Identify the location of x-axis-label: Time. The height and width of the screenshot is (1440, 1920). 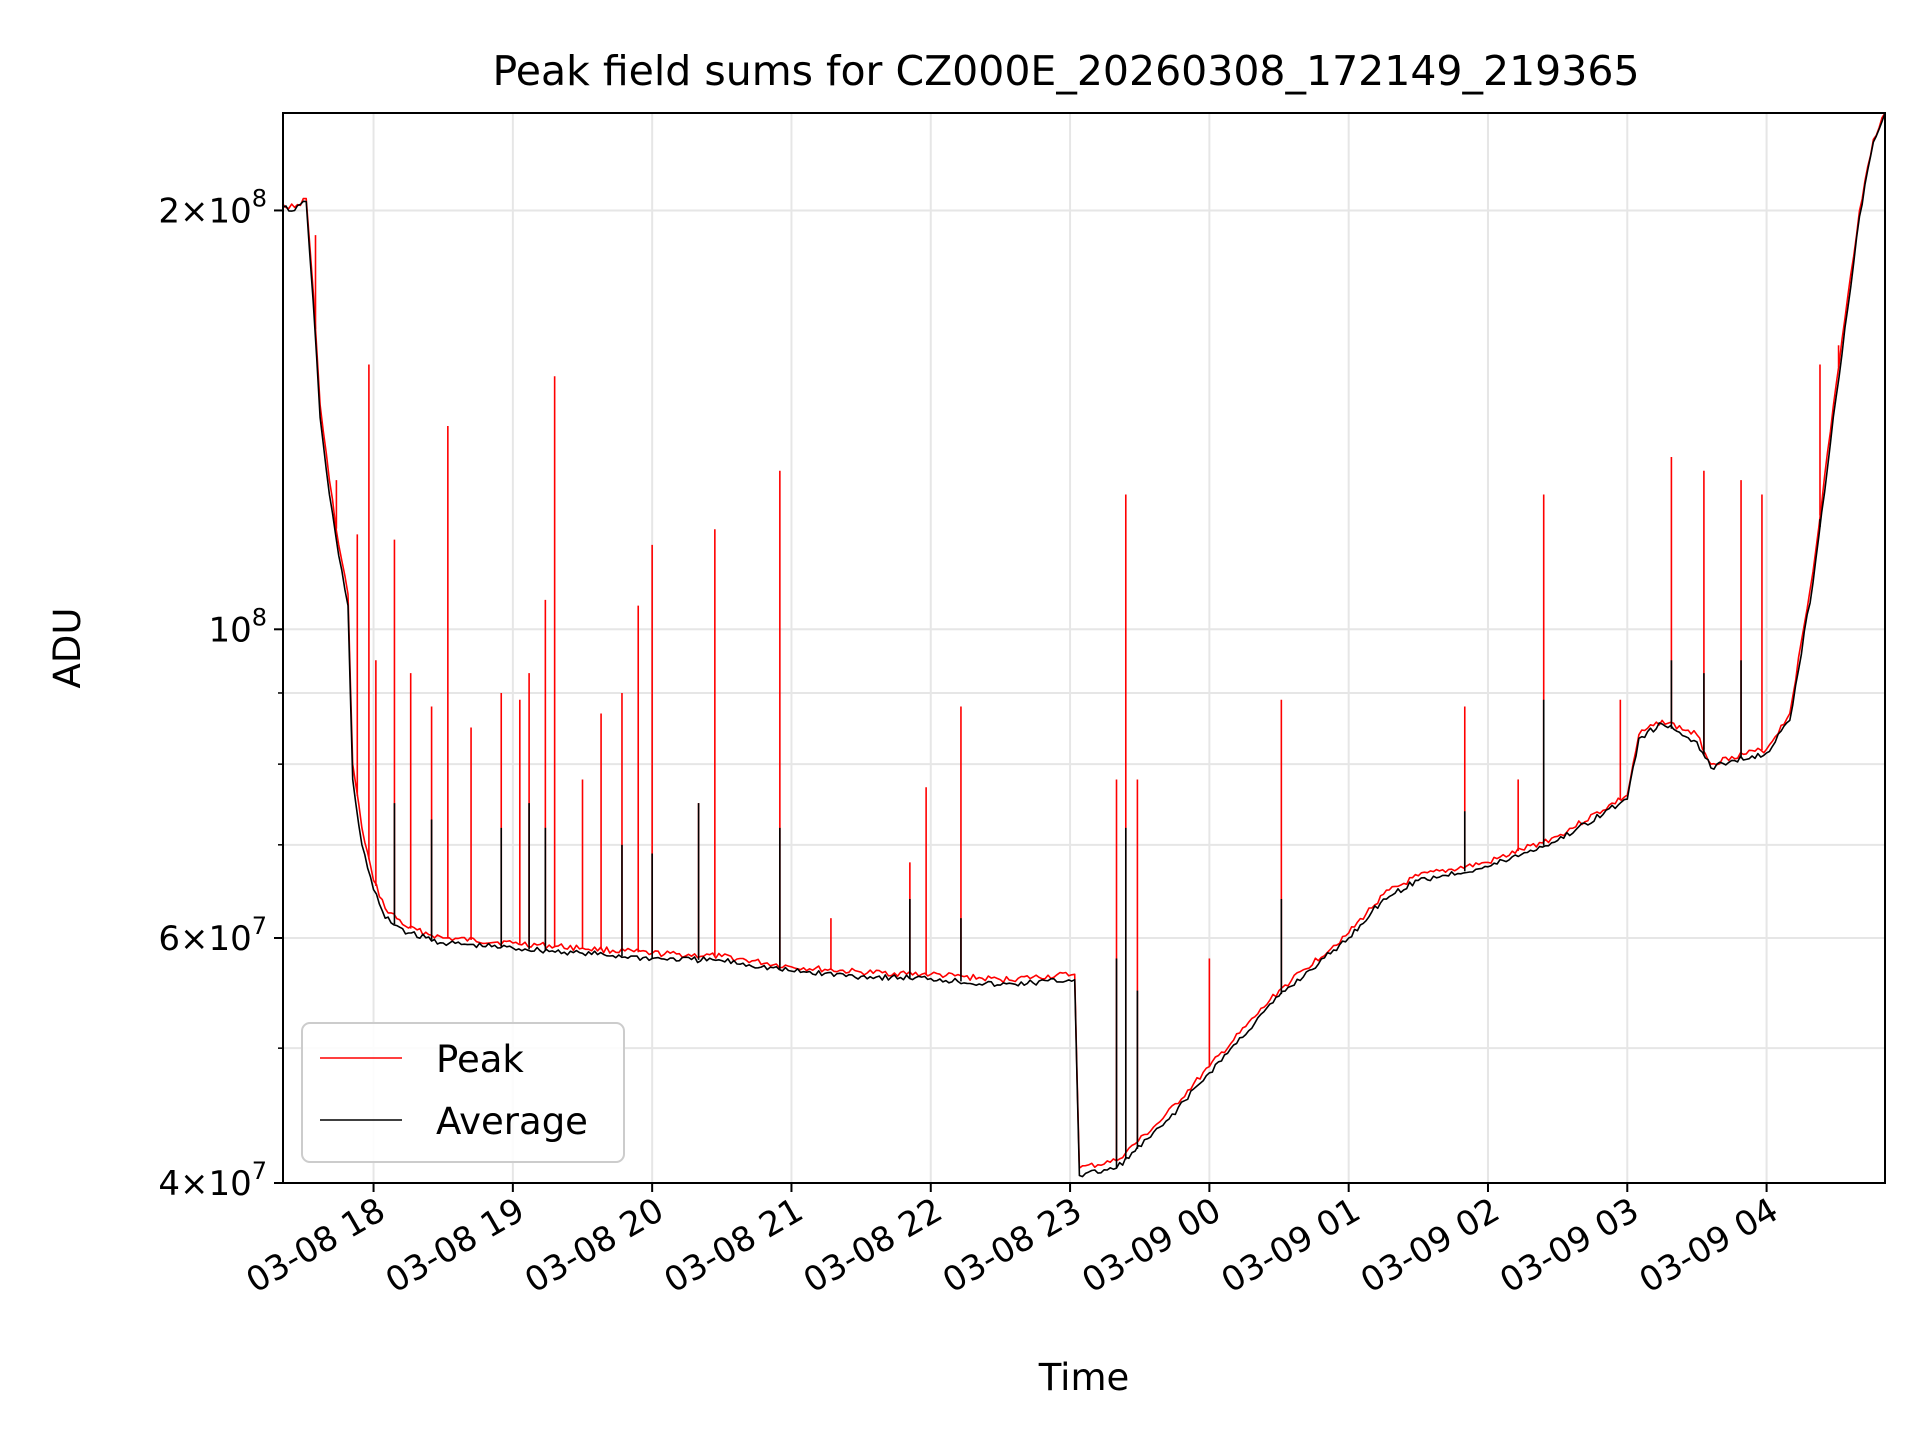
(1084, 1377).